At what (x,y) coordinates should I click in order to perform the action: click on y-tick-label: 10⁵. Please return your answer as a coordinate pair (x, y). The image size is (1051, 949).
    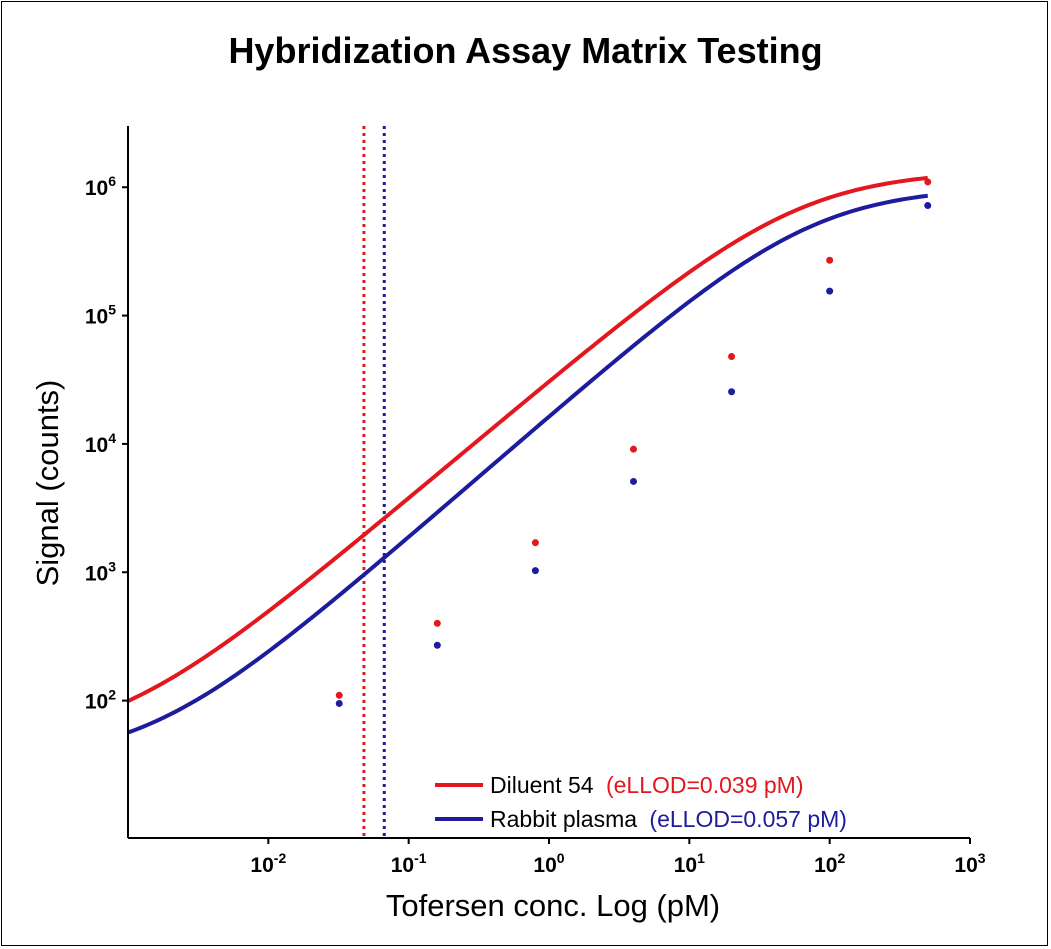
    Looking at the image, I should click on (100, 315).